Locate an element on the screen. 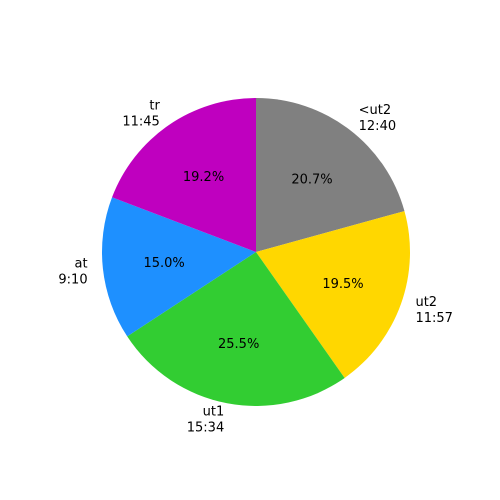 This screenshot has height=500, width=500. category-label-line: 9:10 is located at coordinates (72, 279).